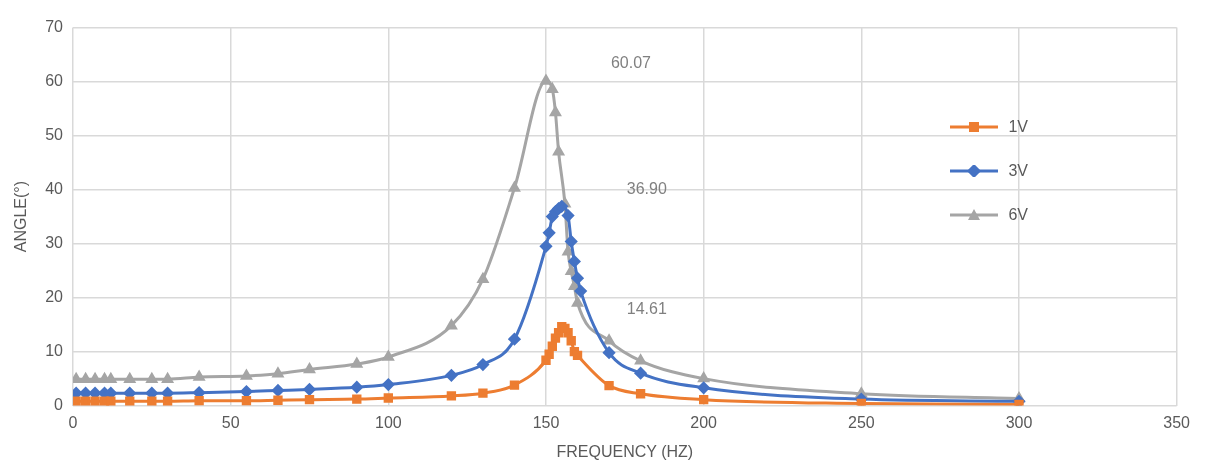 This screenshot has height=472, width=1206. I want to click on y-tick-label: 70, so click(54, 27).